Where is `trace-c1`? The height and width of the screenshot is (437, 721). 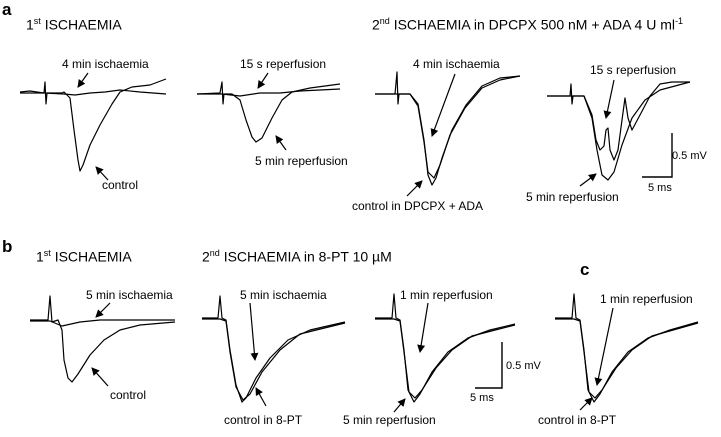 trace-c1 is located at coordinates (627, 348).